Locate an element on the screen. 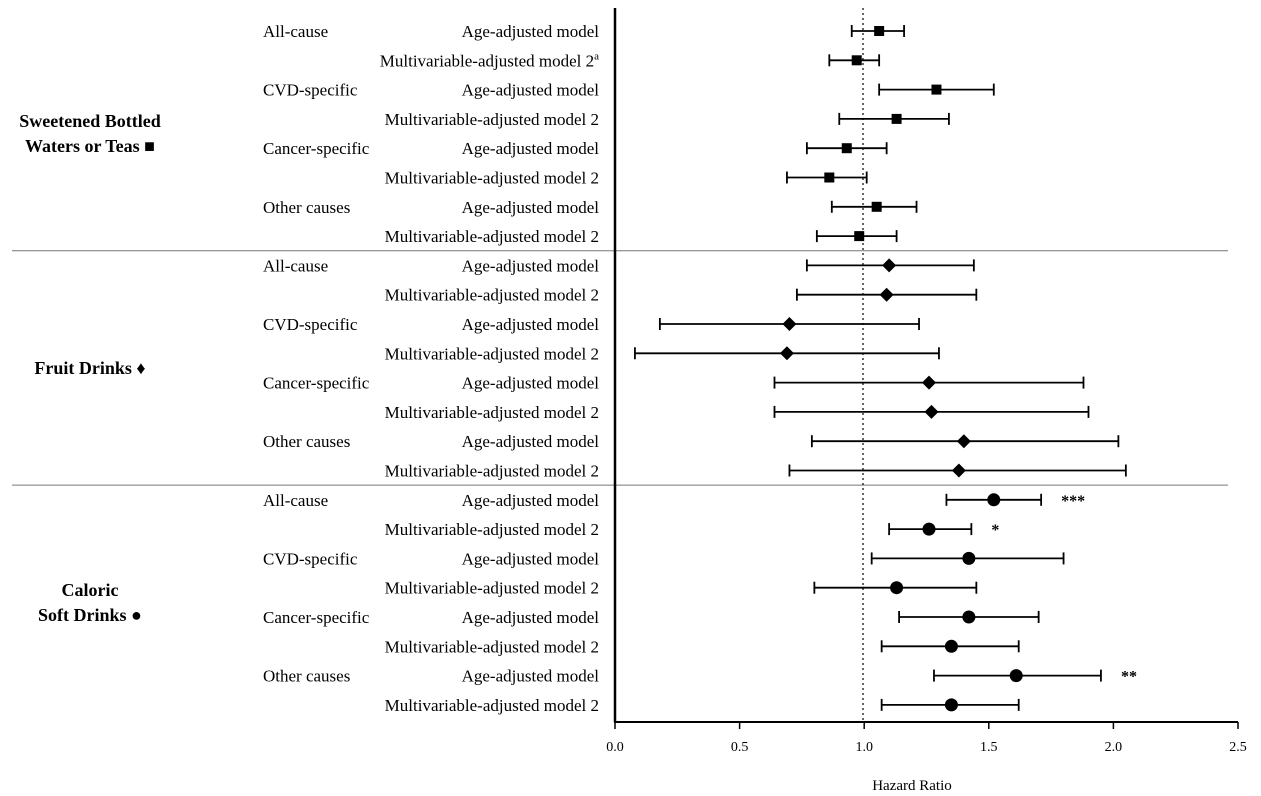  group-label: Fruit Drinks ♦ is located at coordinates (89, 368).